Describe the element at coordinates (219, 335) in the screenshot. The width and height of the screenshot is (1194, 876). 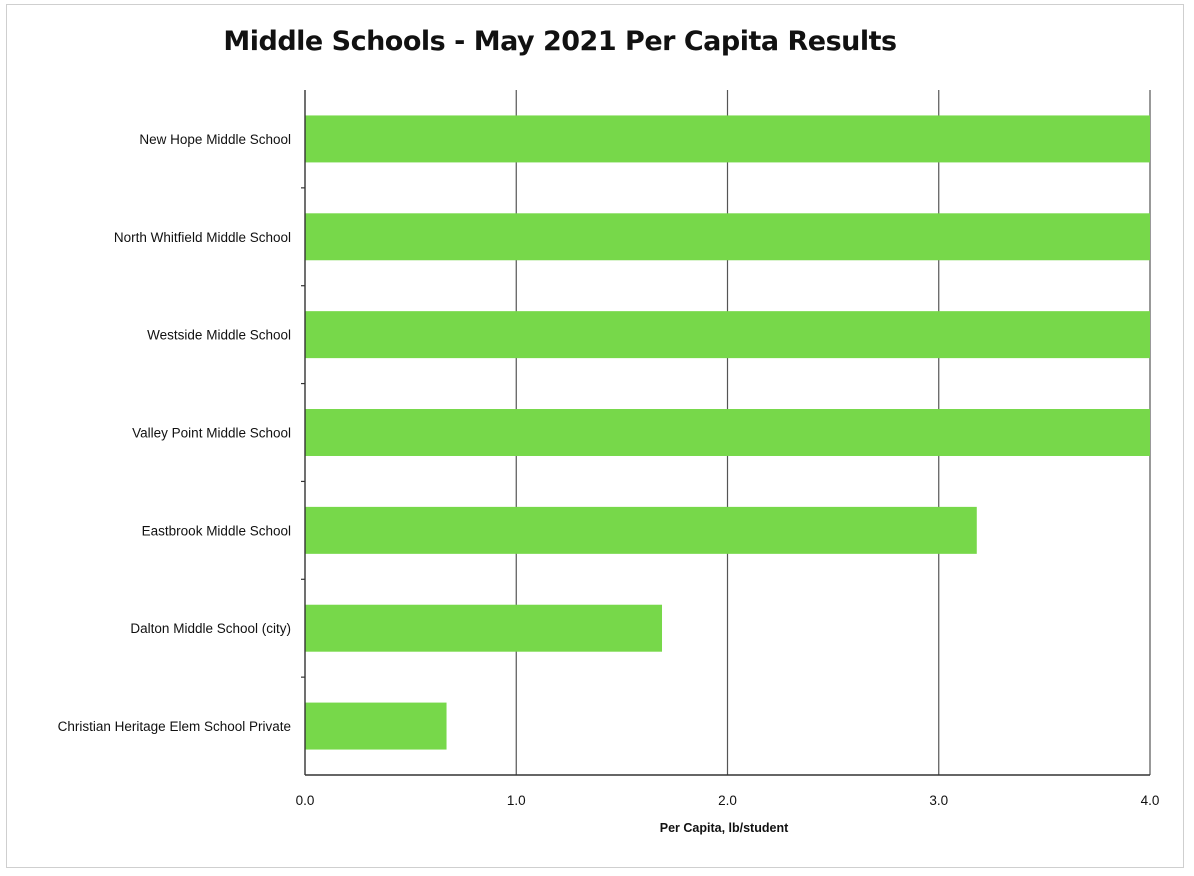
I see `category-label: Westside Middle School` at that location.